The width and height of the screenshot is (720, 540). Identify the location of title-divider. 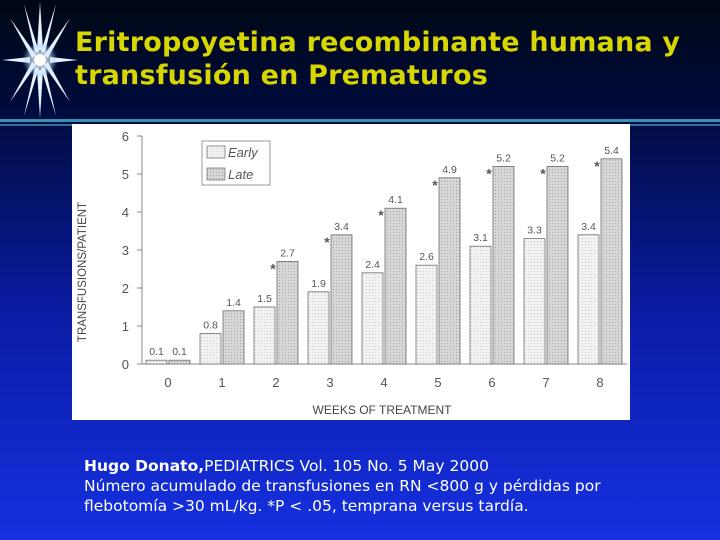
(360, 120).